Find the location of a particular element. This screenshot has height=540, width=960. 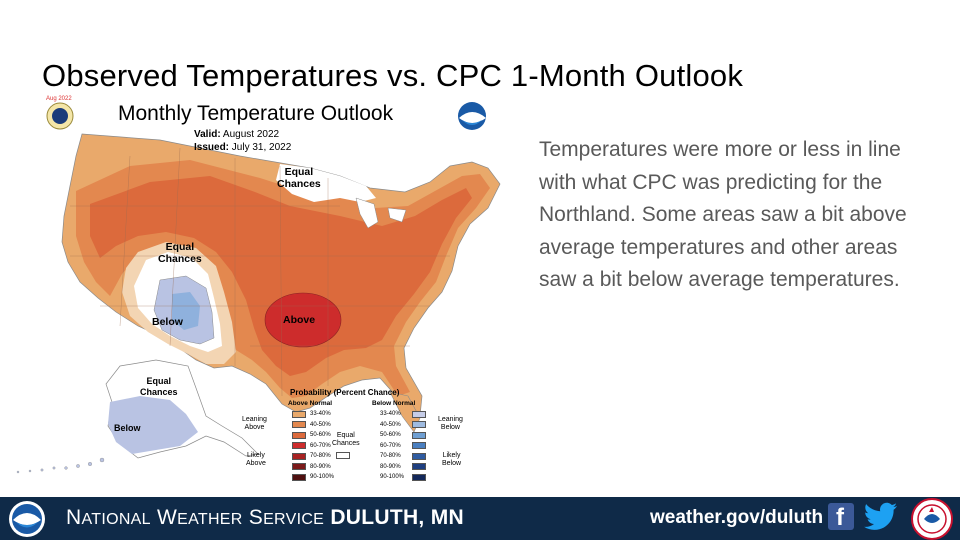

legend-below-row: 70-80% is located at coordinates (403, 456).